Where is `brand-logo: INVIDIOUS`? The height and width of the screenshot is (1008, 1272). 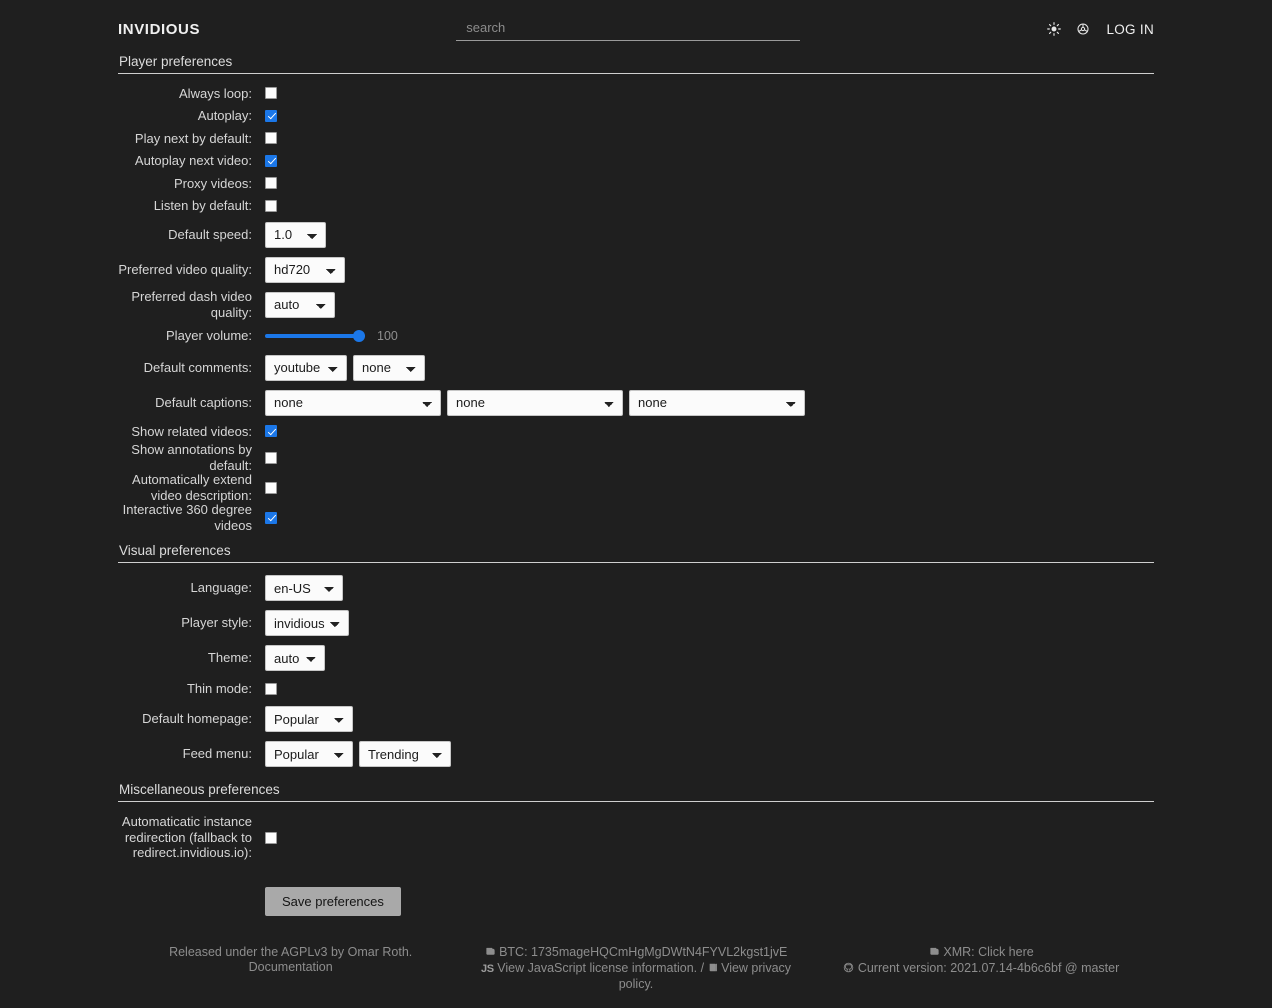
brand-logo: INVIDIOUS is located at coordinates (159, 29).